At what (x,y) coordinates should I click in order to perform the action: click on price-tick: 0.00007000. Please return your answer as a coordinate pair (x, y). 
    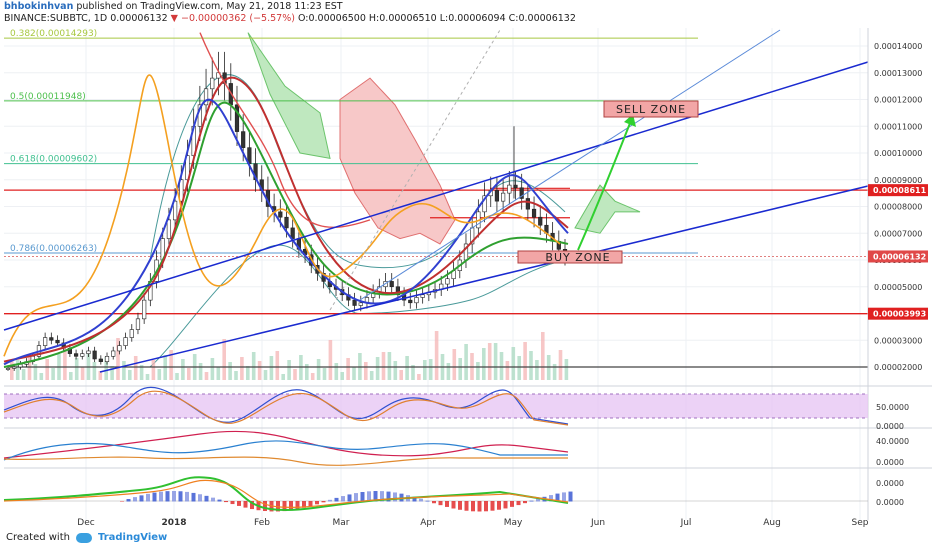
    Looking at the image, I should click on (898, 233).